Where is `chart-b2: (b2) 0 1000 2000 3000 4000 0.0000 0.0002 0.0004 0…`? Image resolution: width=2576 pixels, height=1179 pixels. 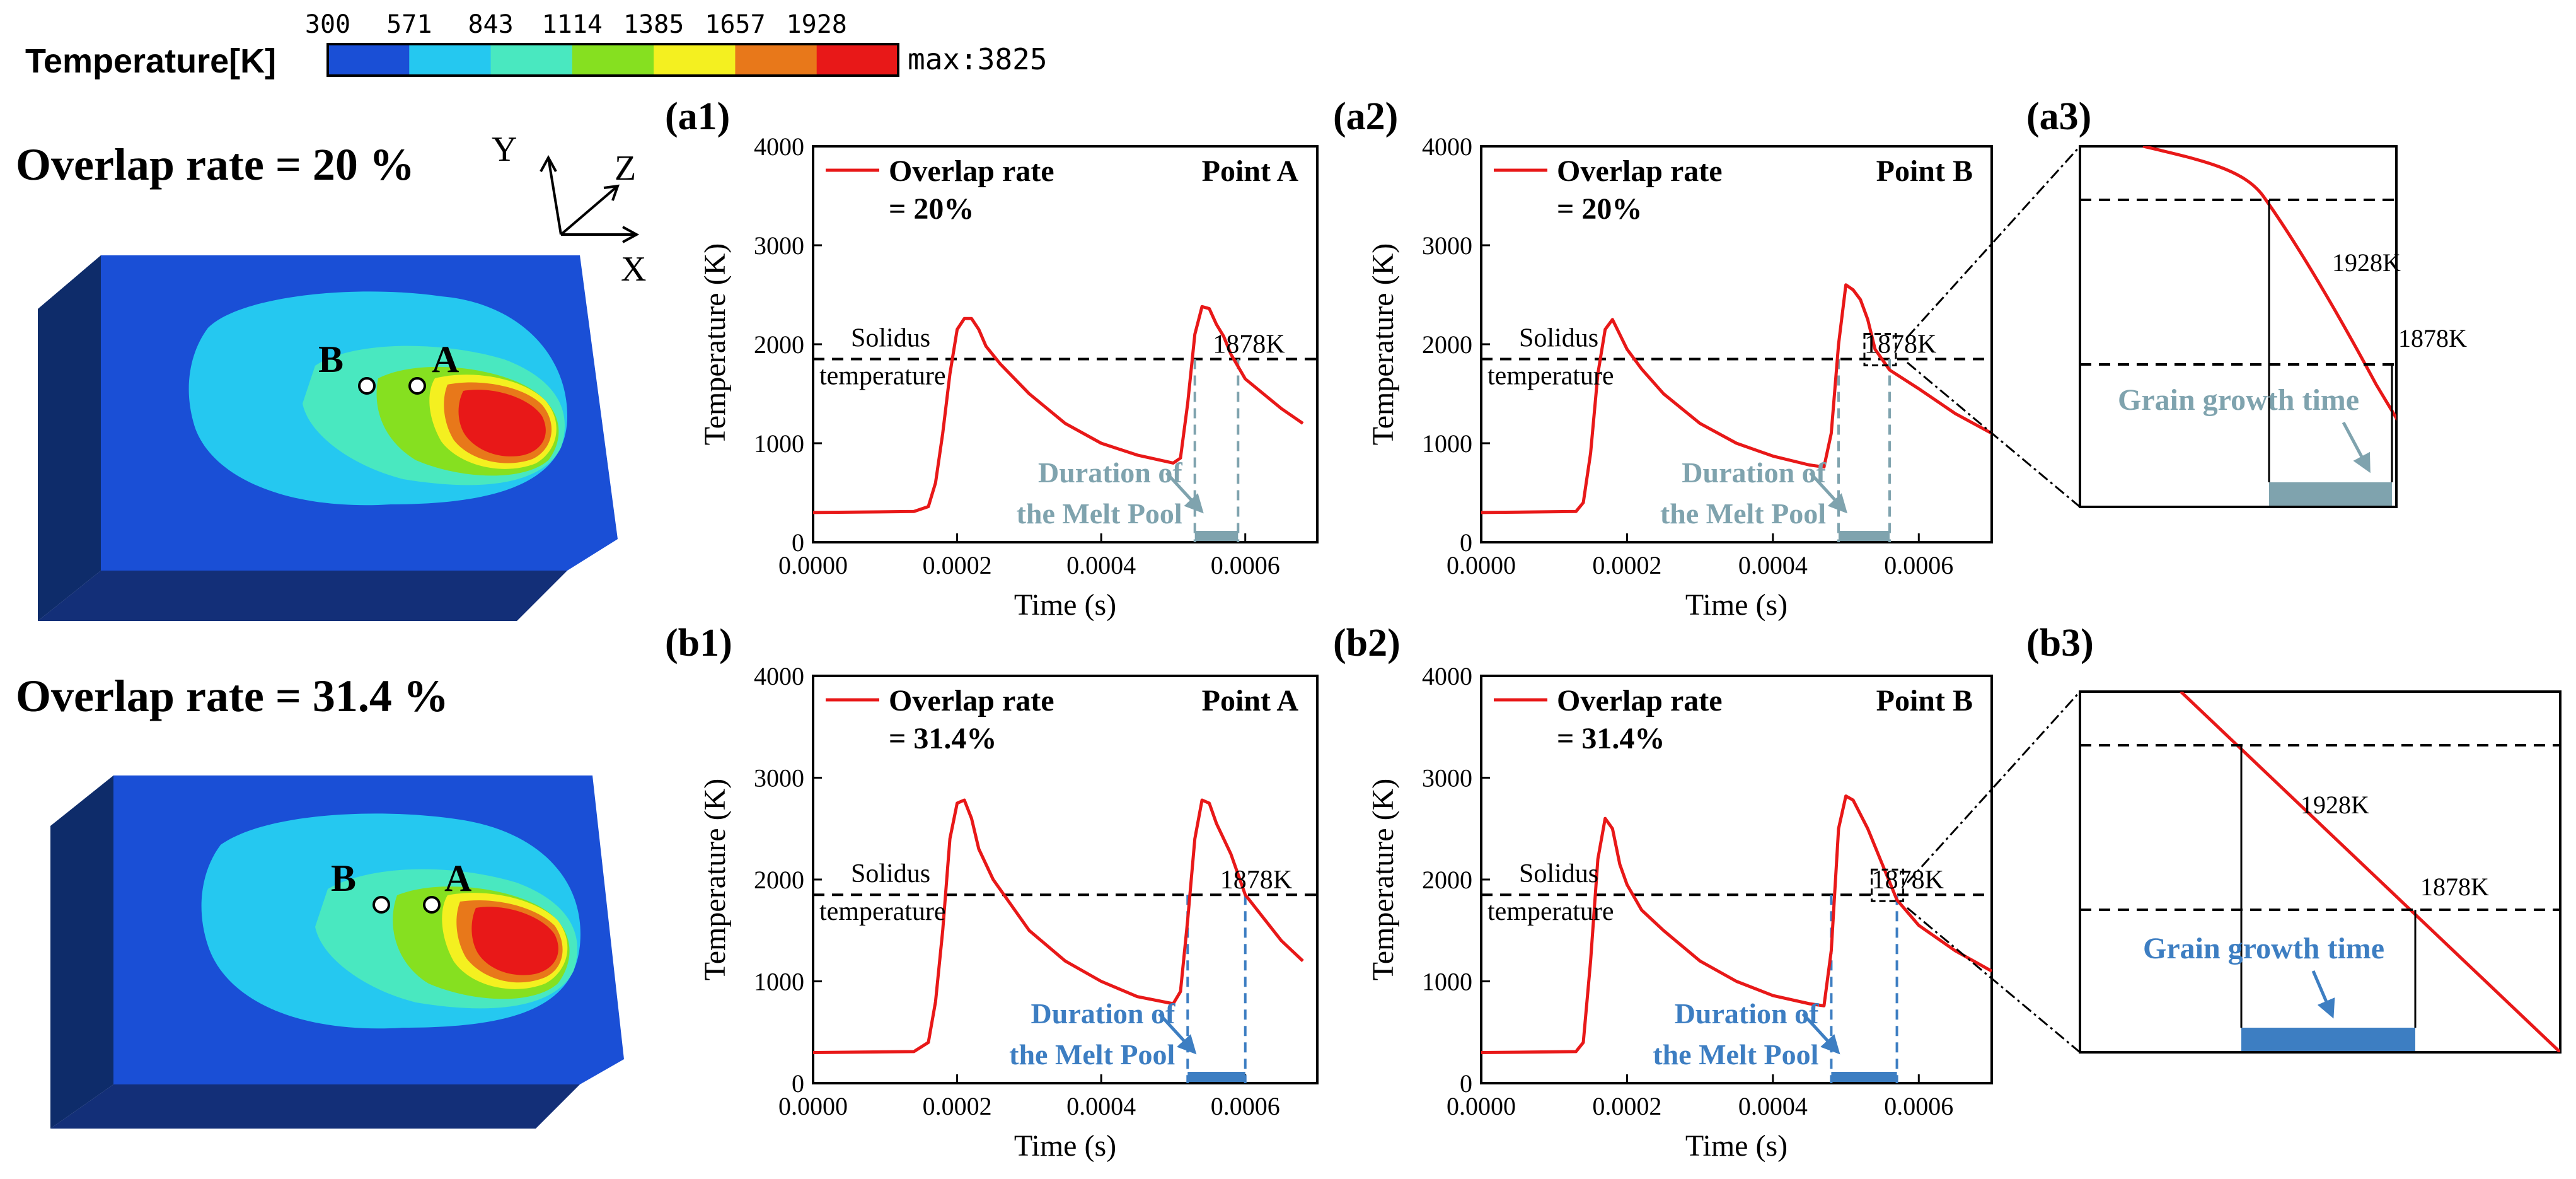 chart-b2: (b2) 0 1000 2000 3000 4000 0.0000 0.0002 0.0004 0… is located at coordinates (1663, 892).